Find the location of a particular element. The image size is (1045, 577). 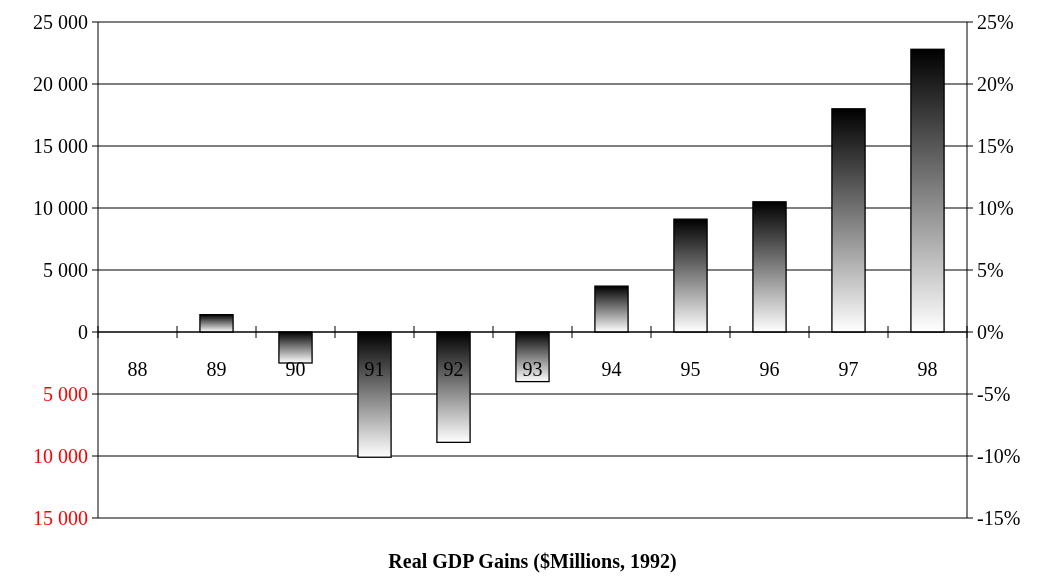

y2-tick-label: -15% is located at coordinates (999, 518).